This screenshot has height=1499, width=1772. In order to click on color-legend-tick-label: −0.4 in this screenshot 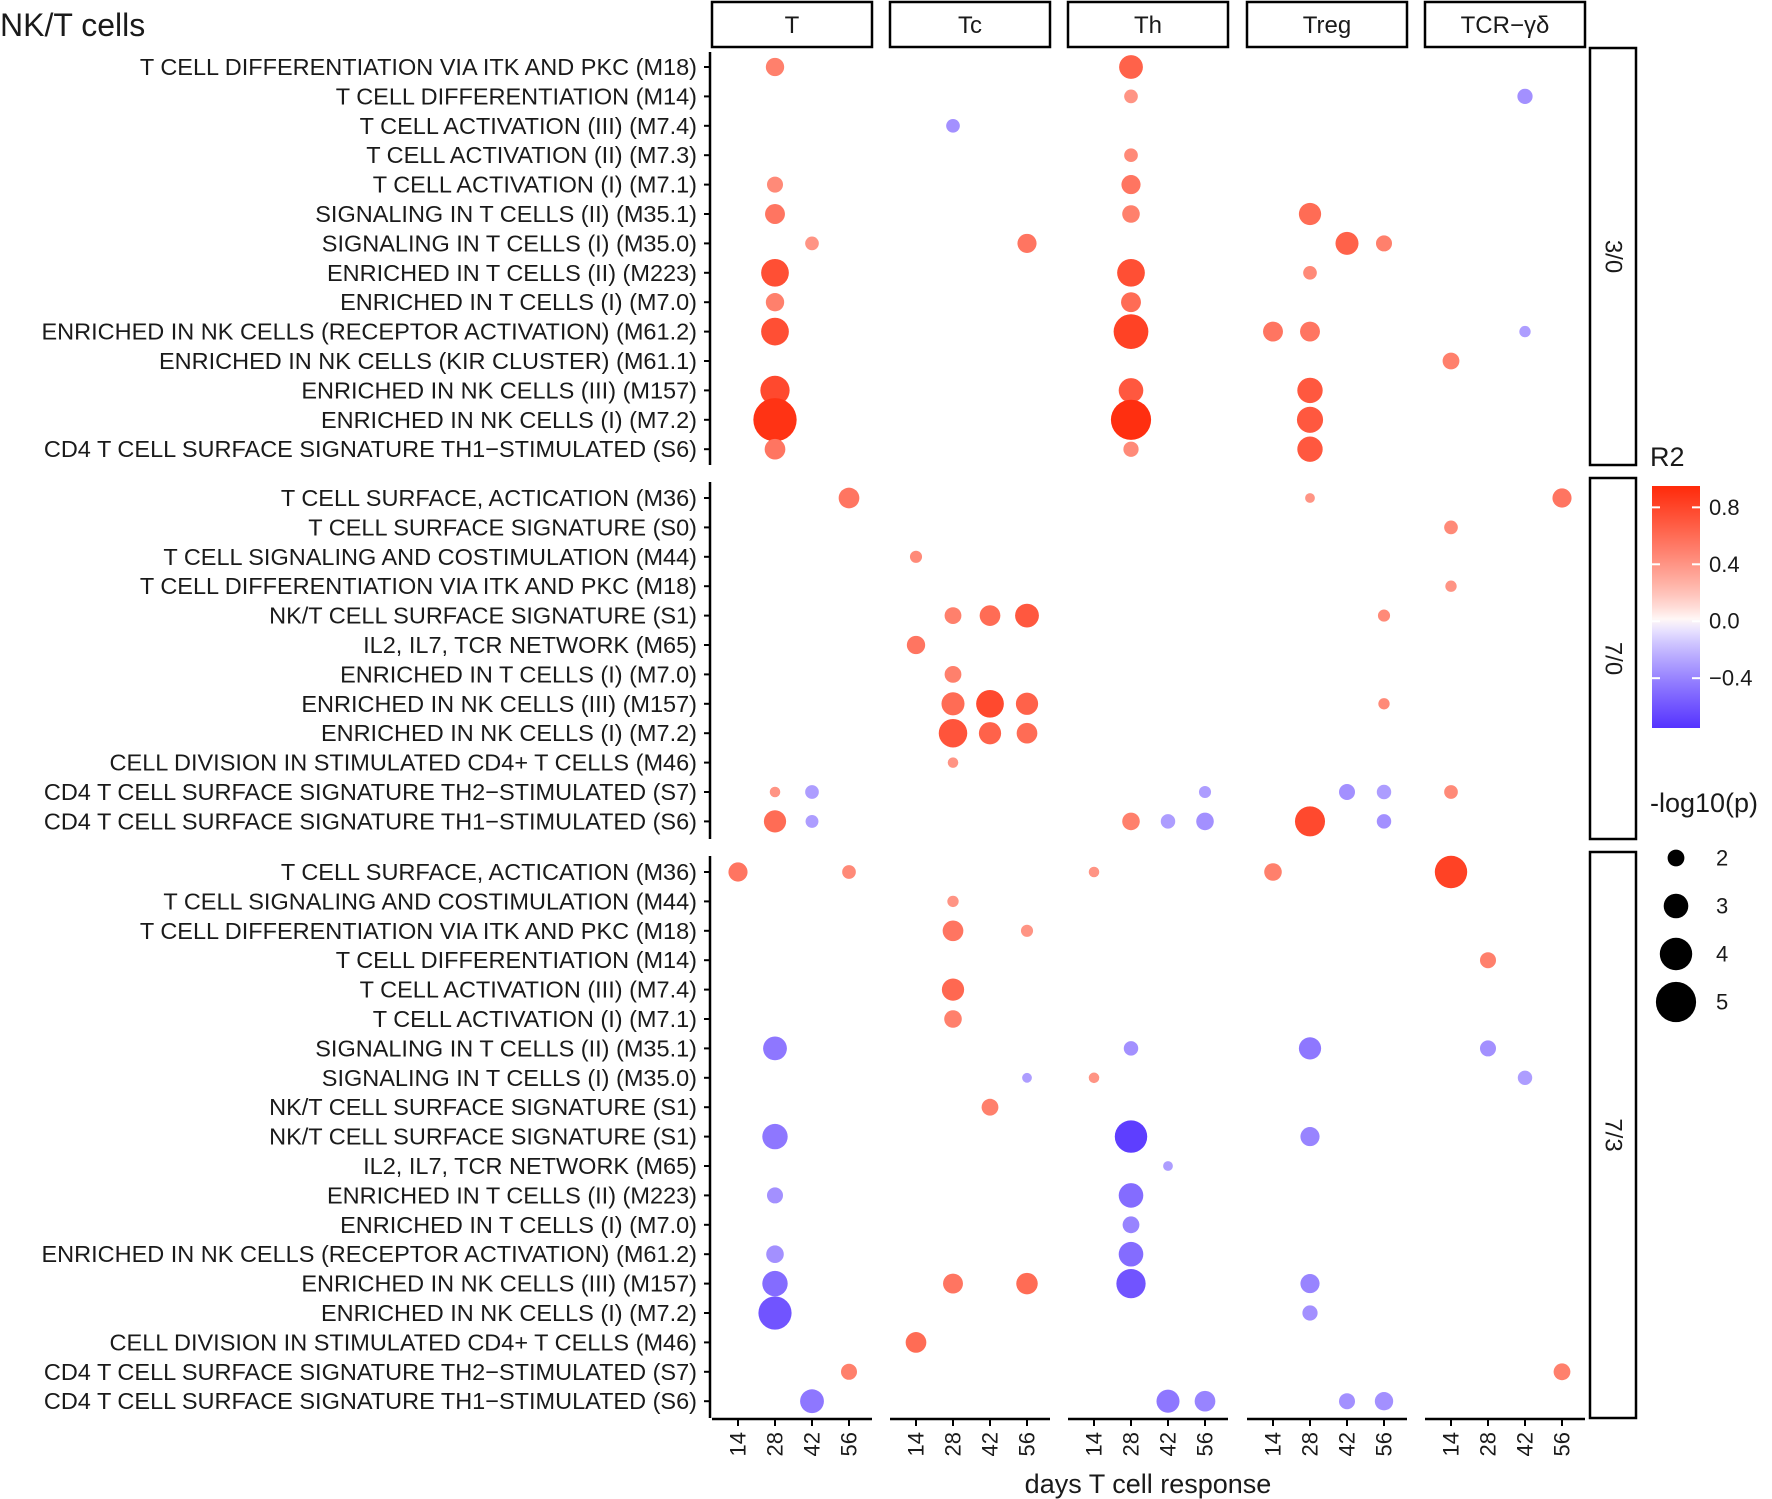, I will do `click(1730, 678)`.